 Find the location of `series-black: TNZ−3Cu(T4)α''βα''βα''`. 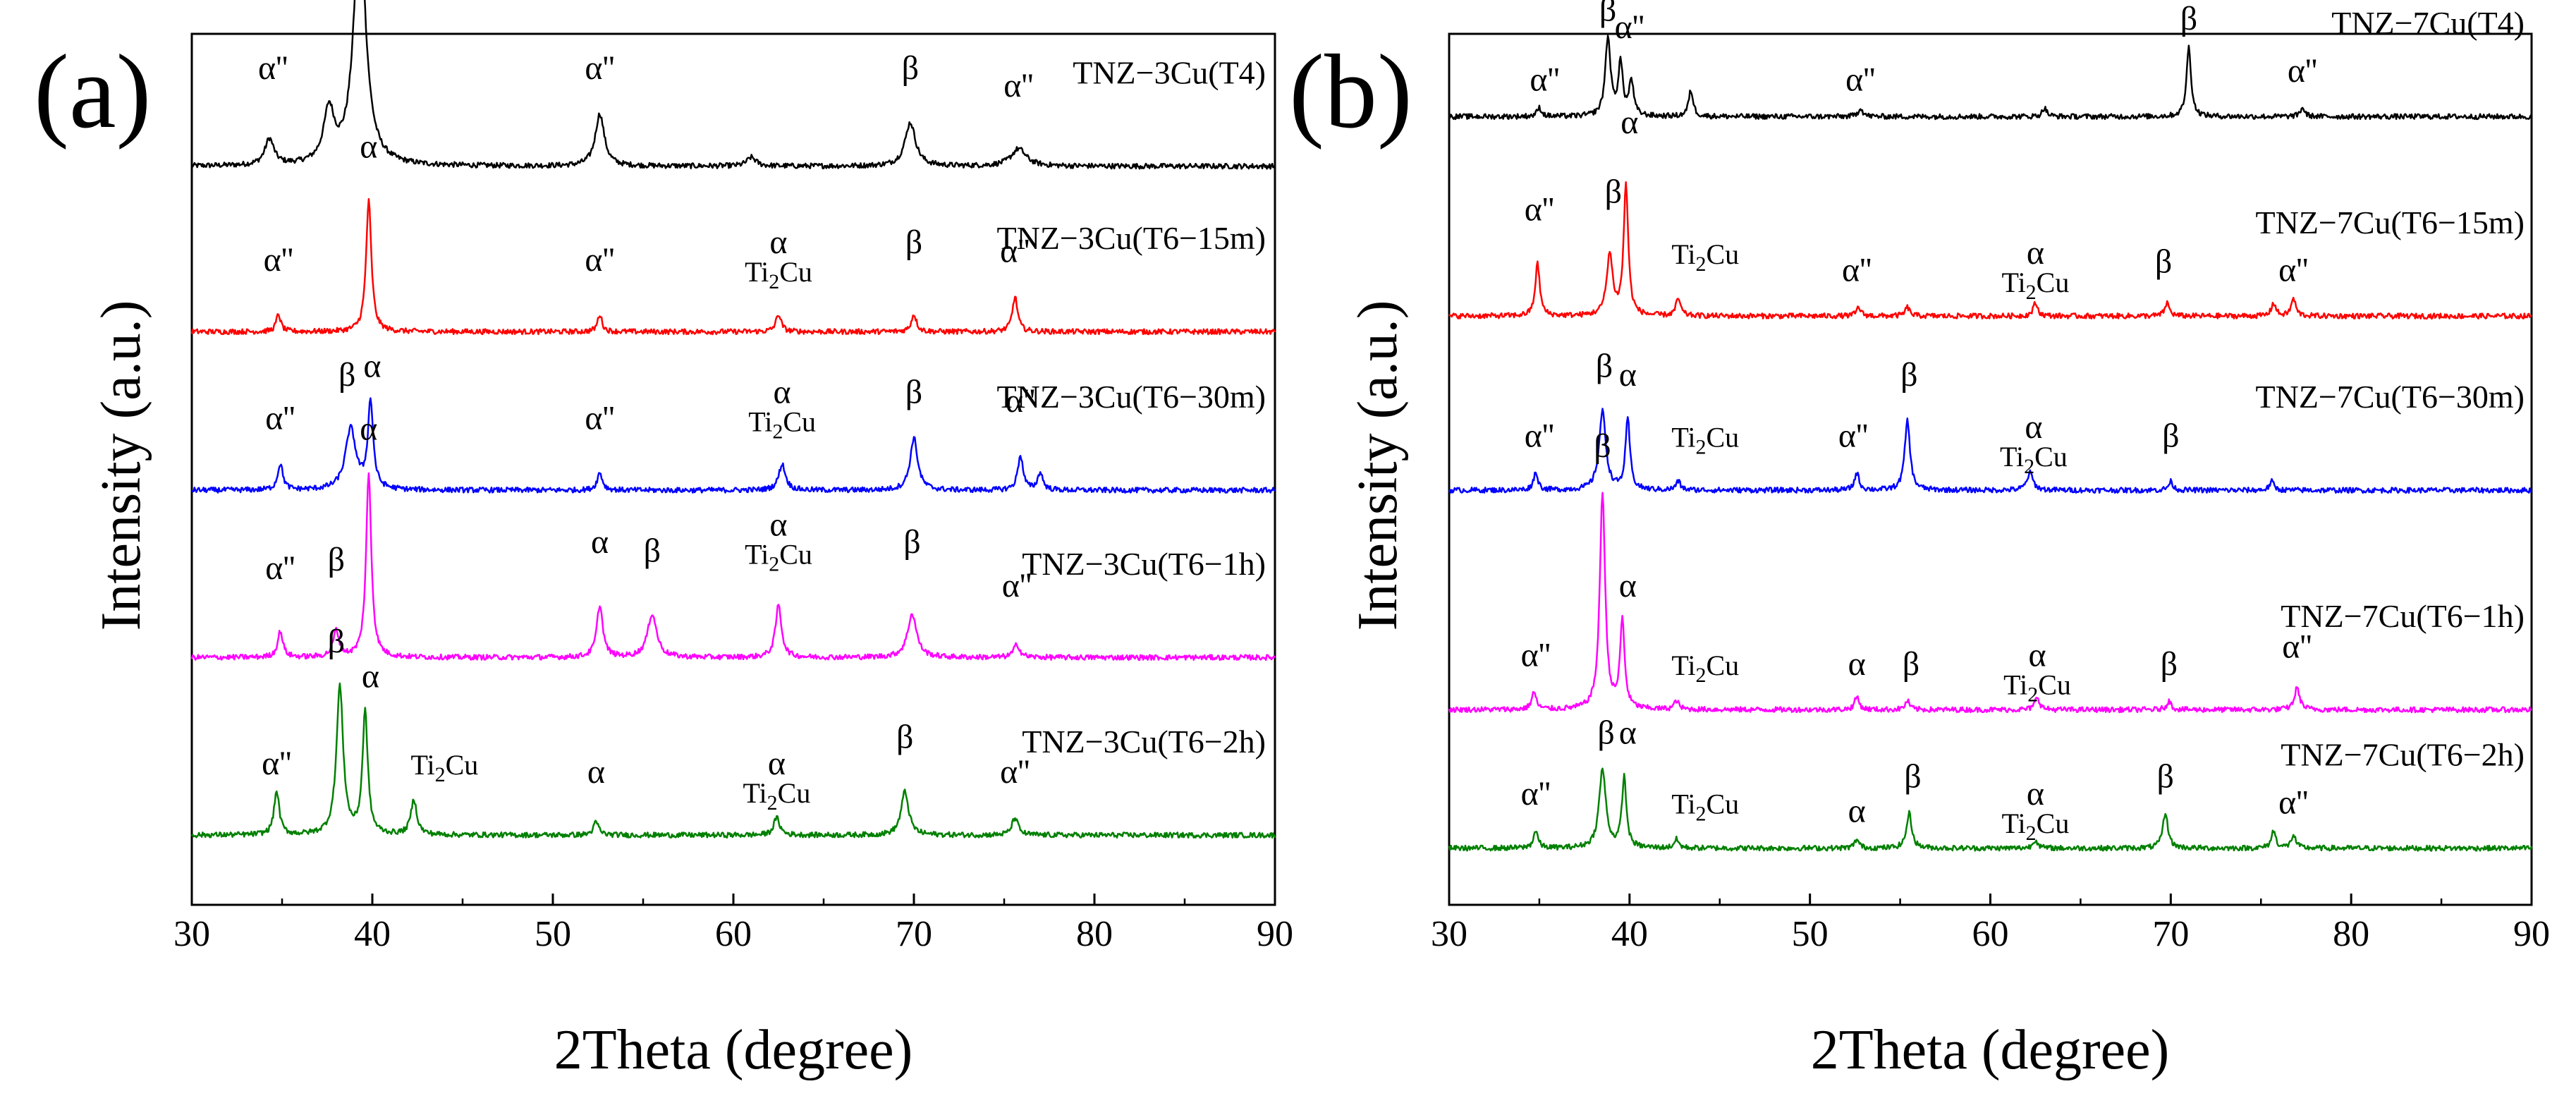

series-black: TNZ−3Cu(T4)α''βα''βα'' is located at coordinates (733, 85).